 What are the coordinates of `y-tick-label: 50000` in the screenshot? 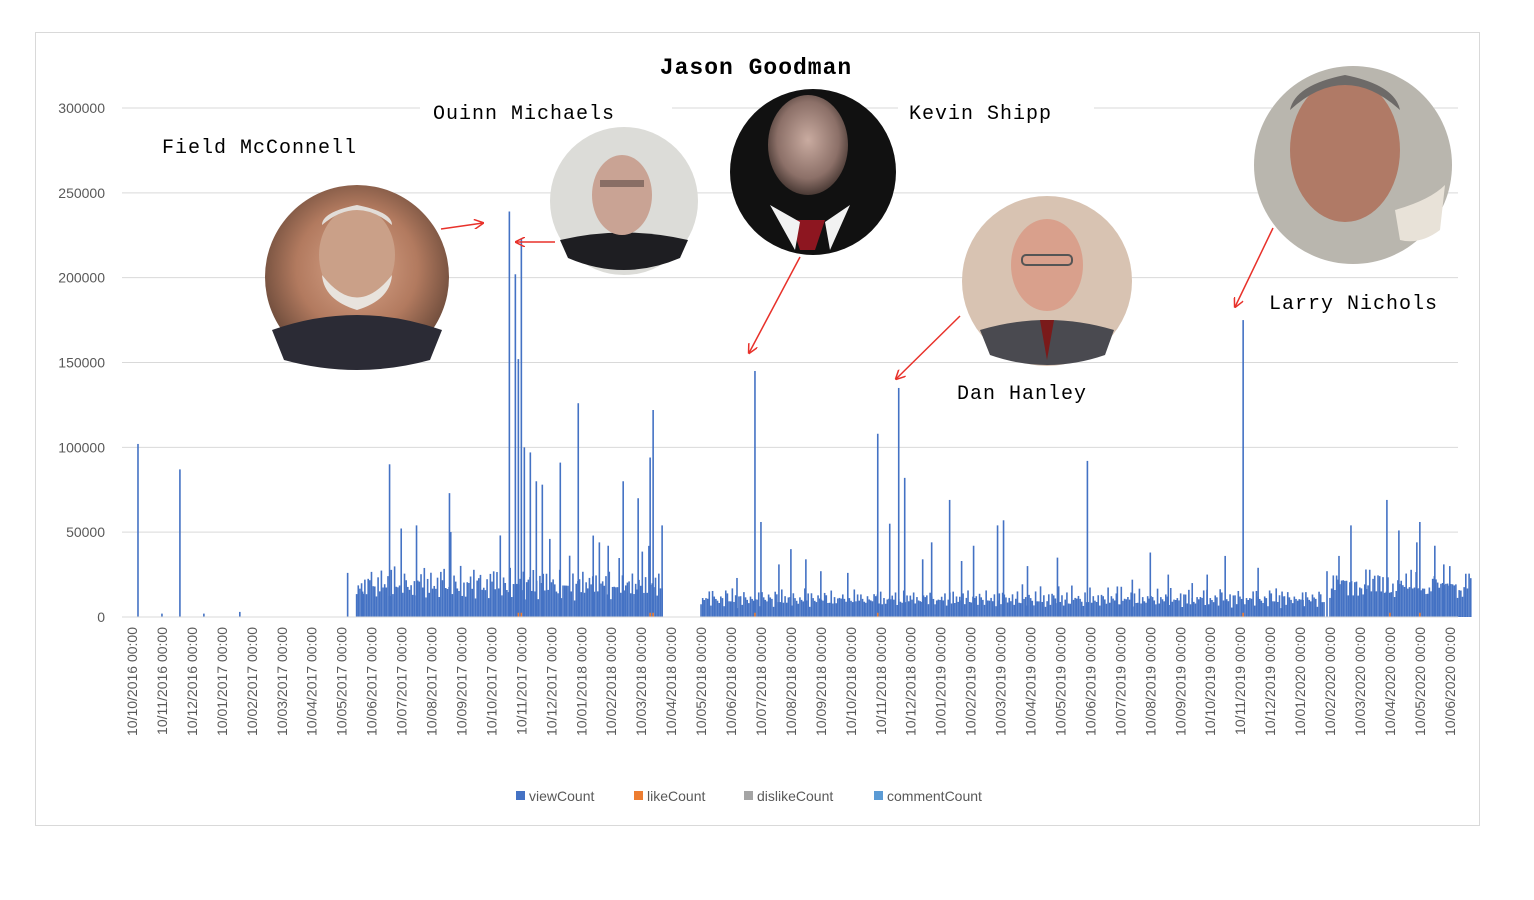 It's located at (85, 532).